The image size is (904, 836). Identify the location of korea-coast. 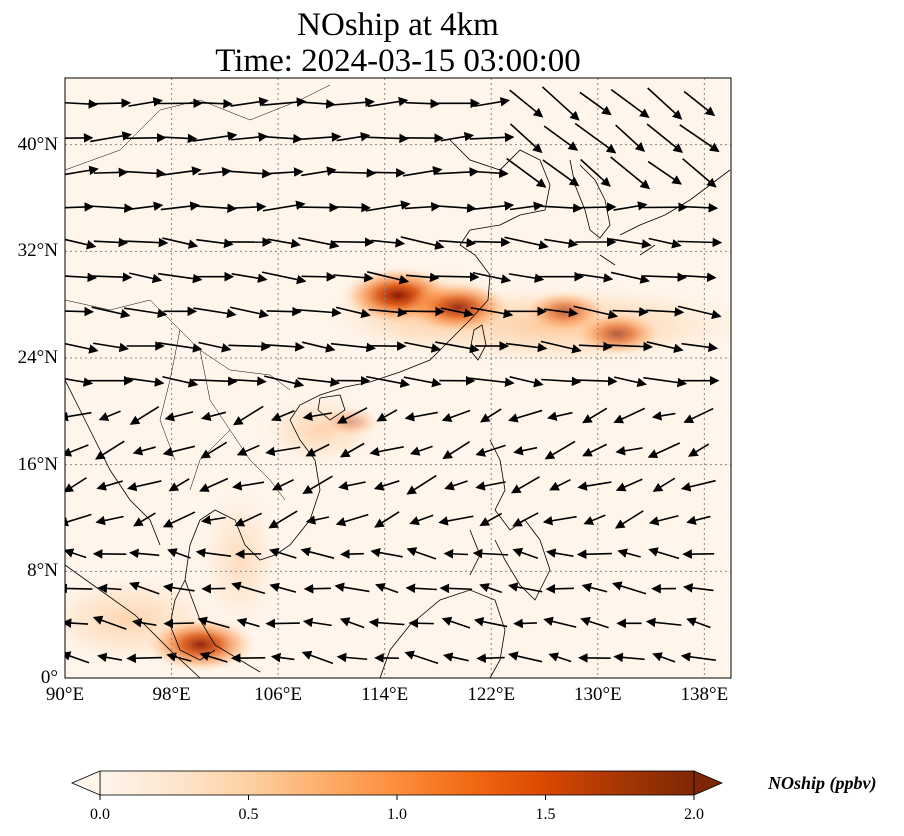
(590, 199).